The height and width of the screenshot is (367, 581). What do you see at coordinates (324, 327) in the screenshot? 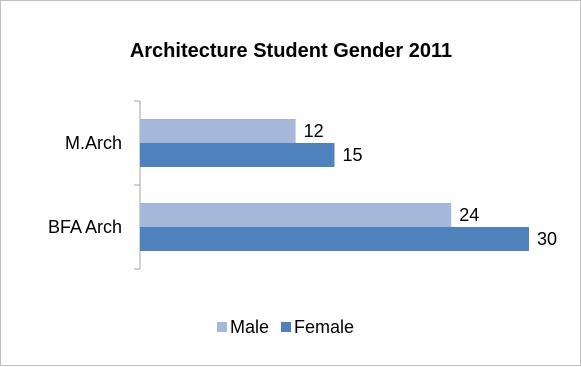
I see `legend-label-female: Female` at bounding box center [324, 327].